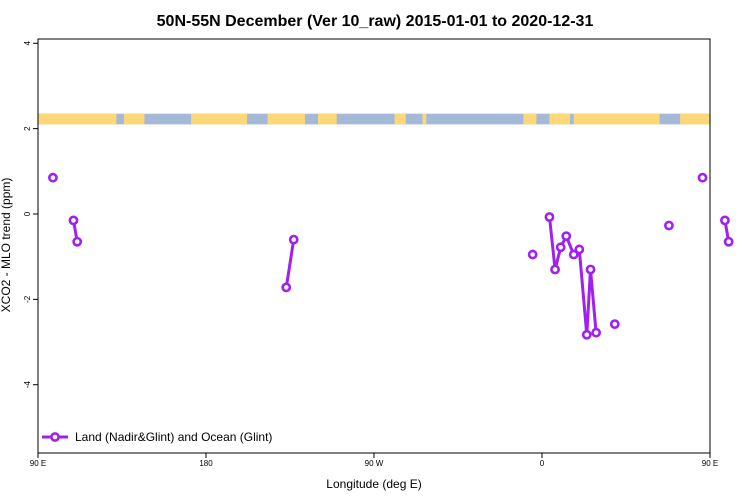 The width and height of the screenshot is (750, 500). I want to click on x-axis-label: Longitude (deg E), so click(373, 484).